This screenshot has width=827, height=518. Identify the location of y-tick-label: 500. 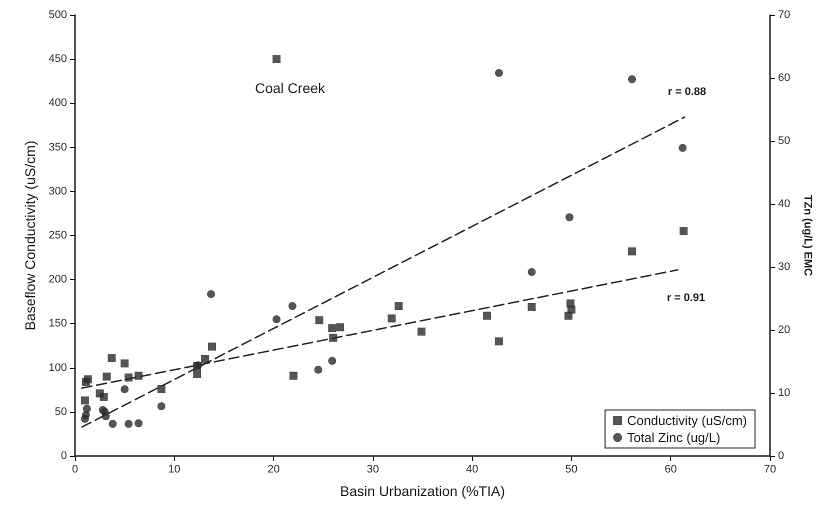
(57, 15).